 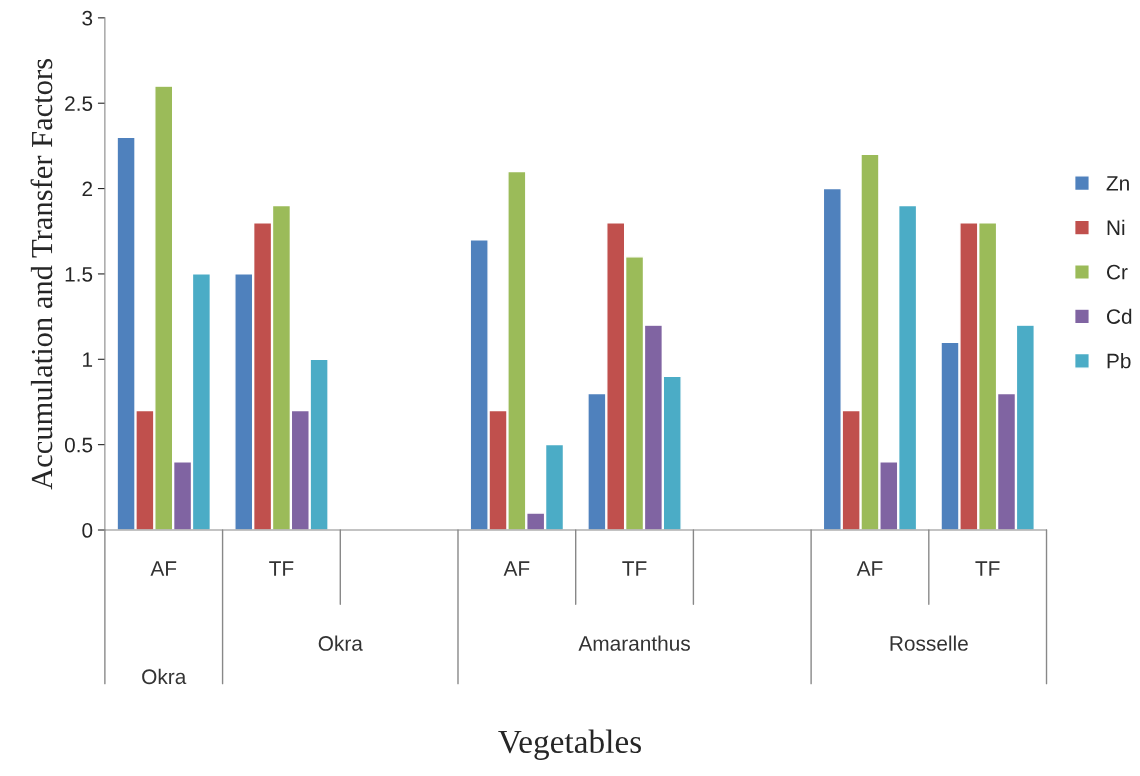 I want to click on legend-label: Cr, so click(x=1117, y=272).